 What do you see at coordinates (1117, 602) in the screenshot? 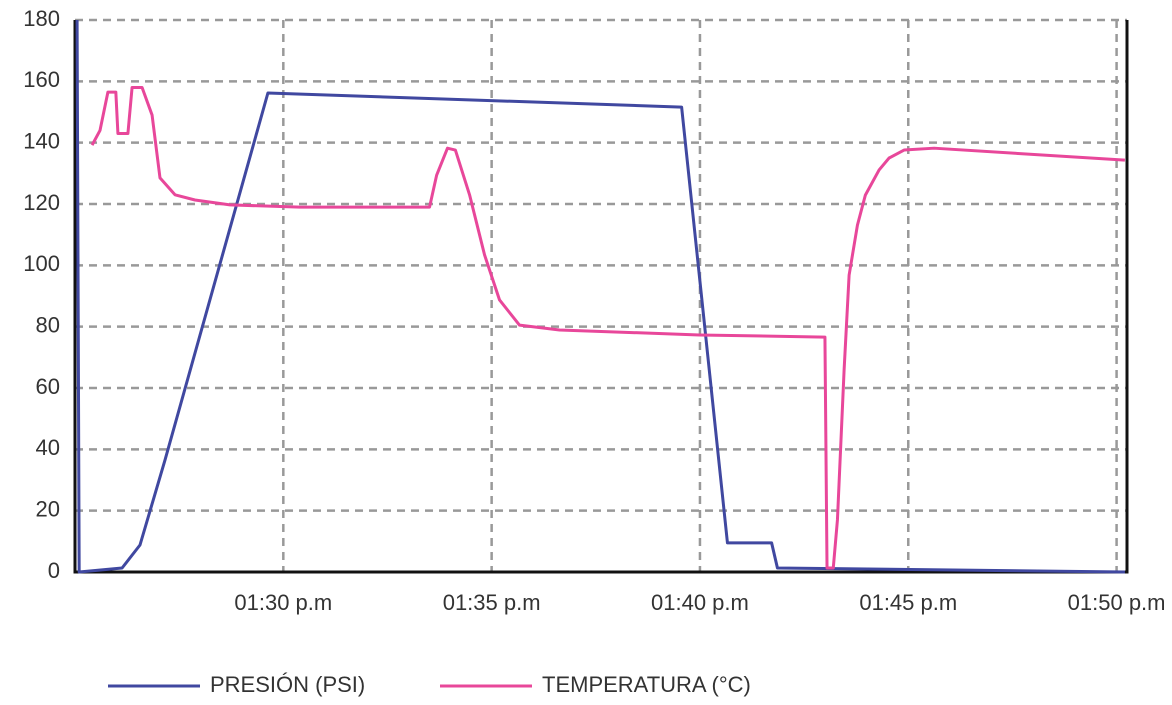
I see `x-tick-label: 01:50 p.m` at bounding box center [1117, 602].